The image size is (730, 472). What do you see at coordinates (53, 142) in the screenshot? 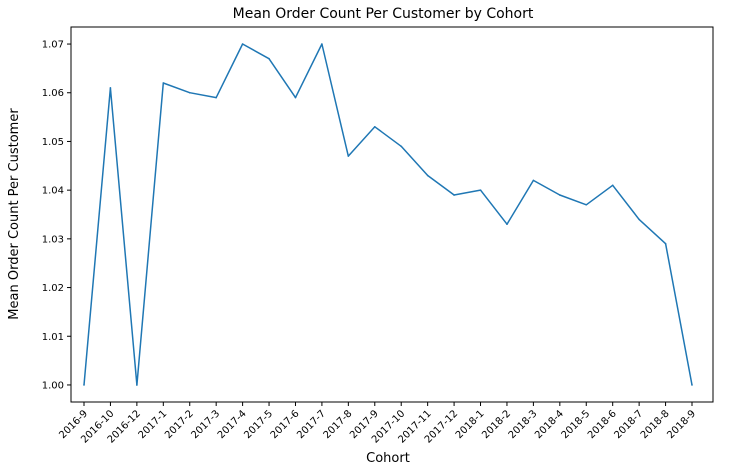
I see `y-tick-label: 1.05` at bounding box center [53, 142].